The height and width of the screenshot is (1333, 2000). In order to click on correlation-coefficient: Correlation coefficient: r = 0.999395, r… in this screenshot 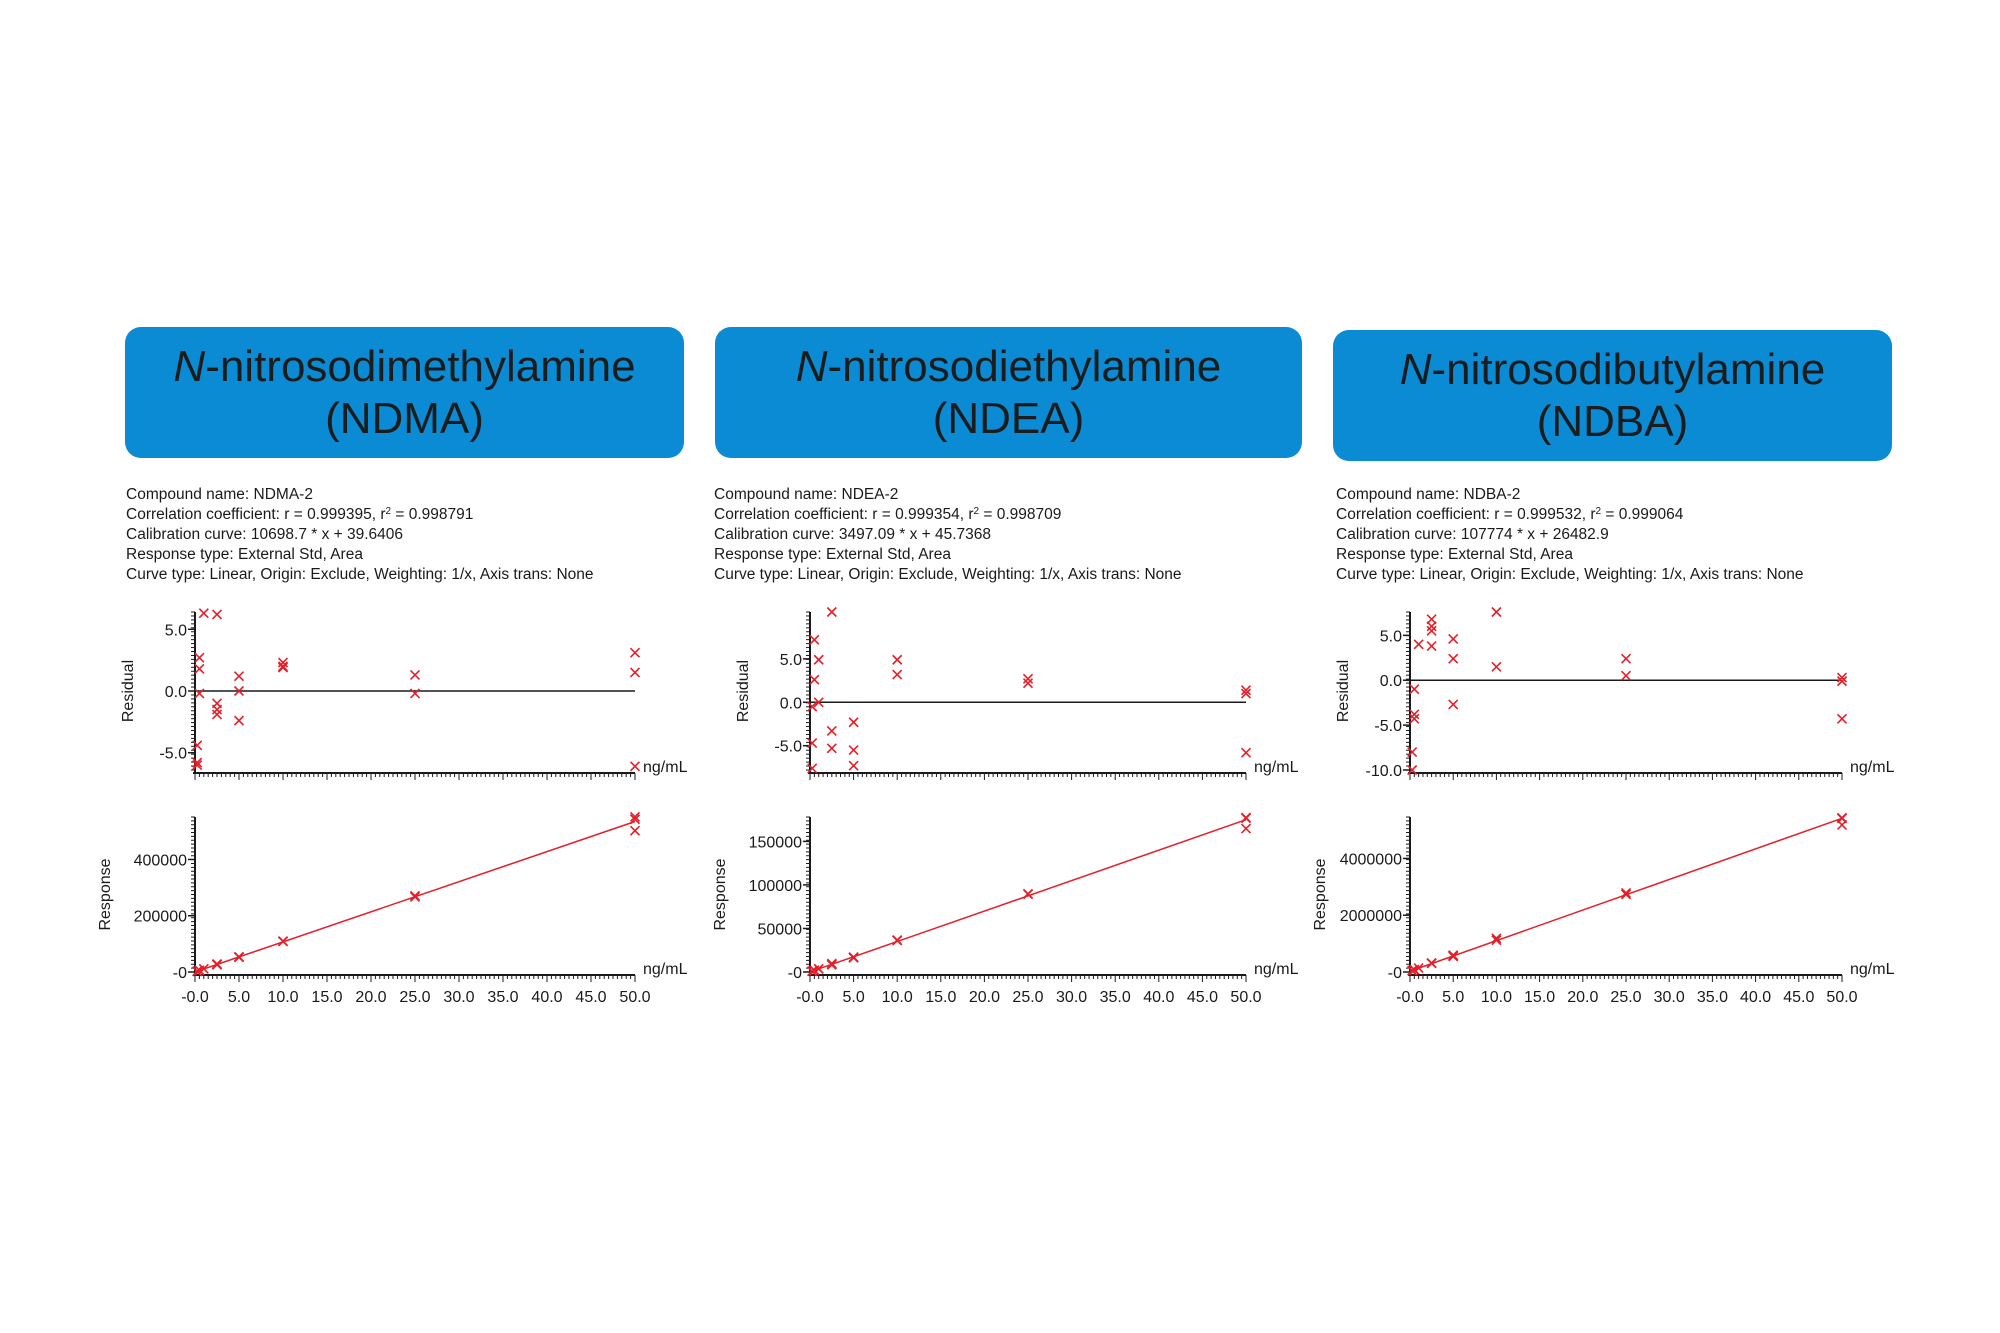, I will do `click(300, 514)`.